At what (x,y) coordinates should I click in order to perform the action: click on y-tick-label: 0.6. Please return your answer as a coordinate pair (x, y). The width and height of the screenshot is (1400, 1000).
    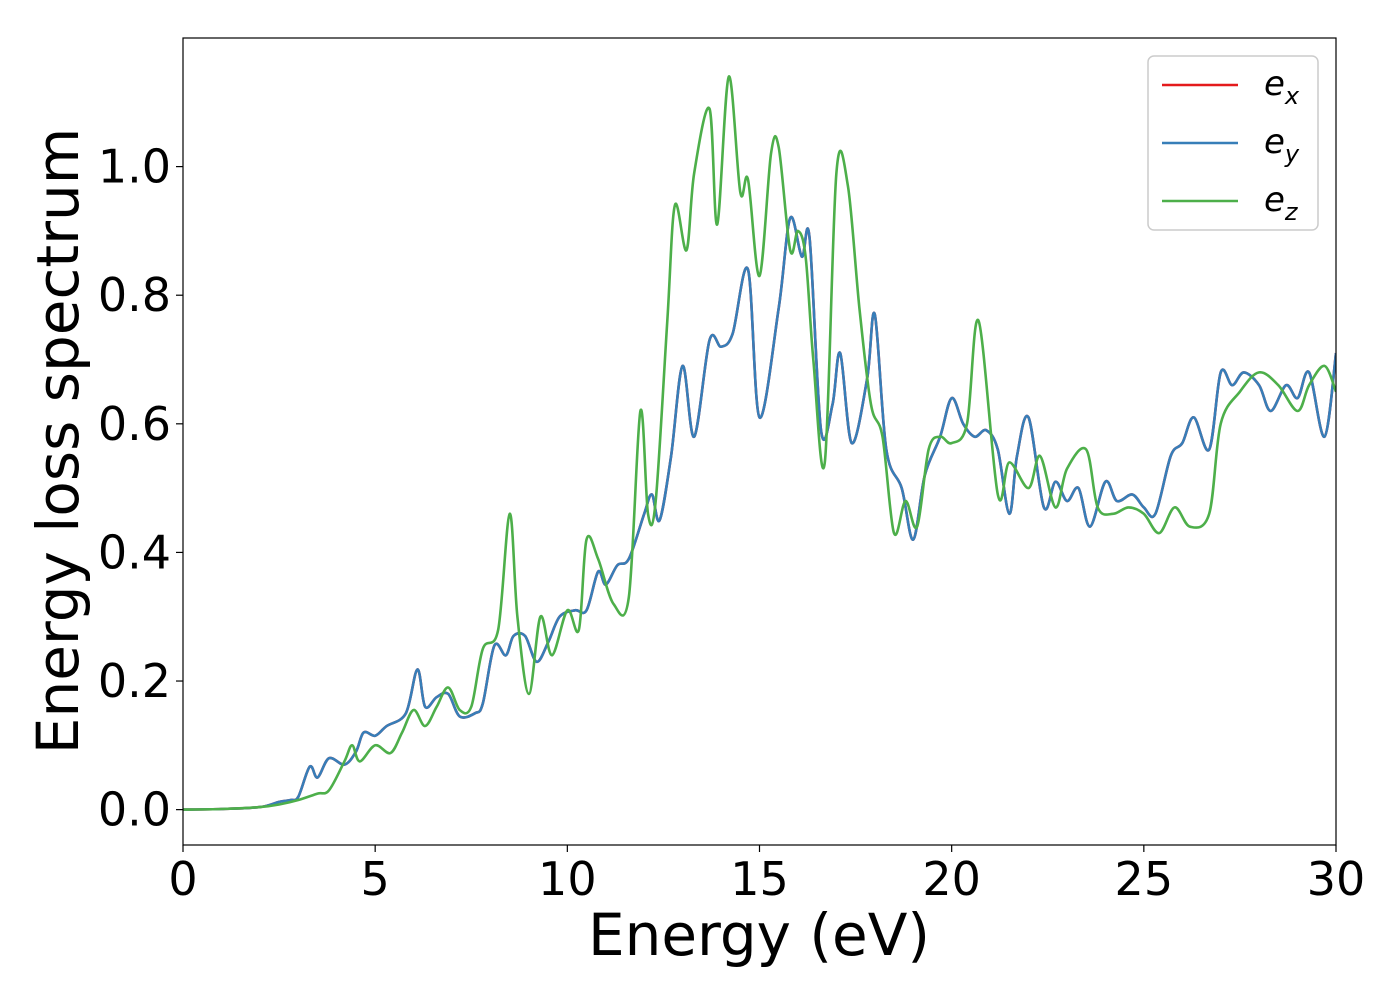
    Looking at the image, I should click on (134, 424).